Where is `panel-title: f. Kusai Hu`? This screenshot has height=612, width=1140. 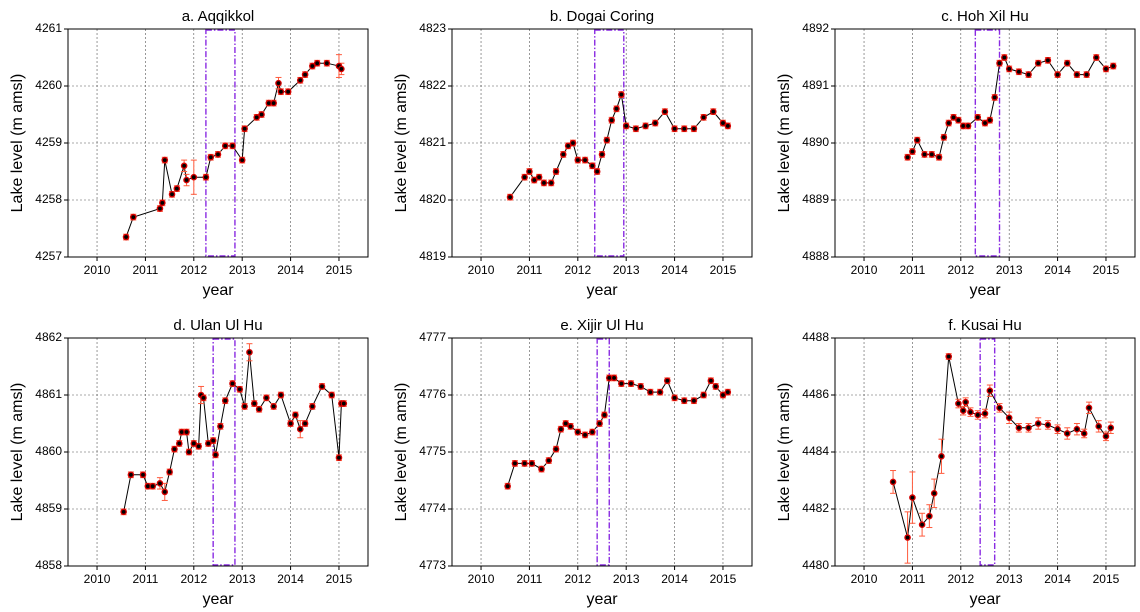 panel-title: f. Kusai Hu is located at coordinates (984, 325).